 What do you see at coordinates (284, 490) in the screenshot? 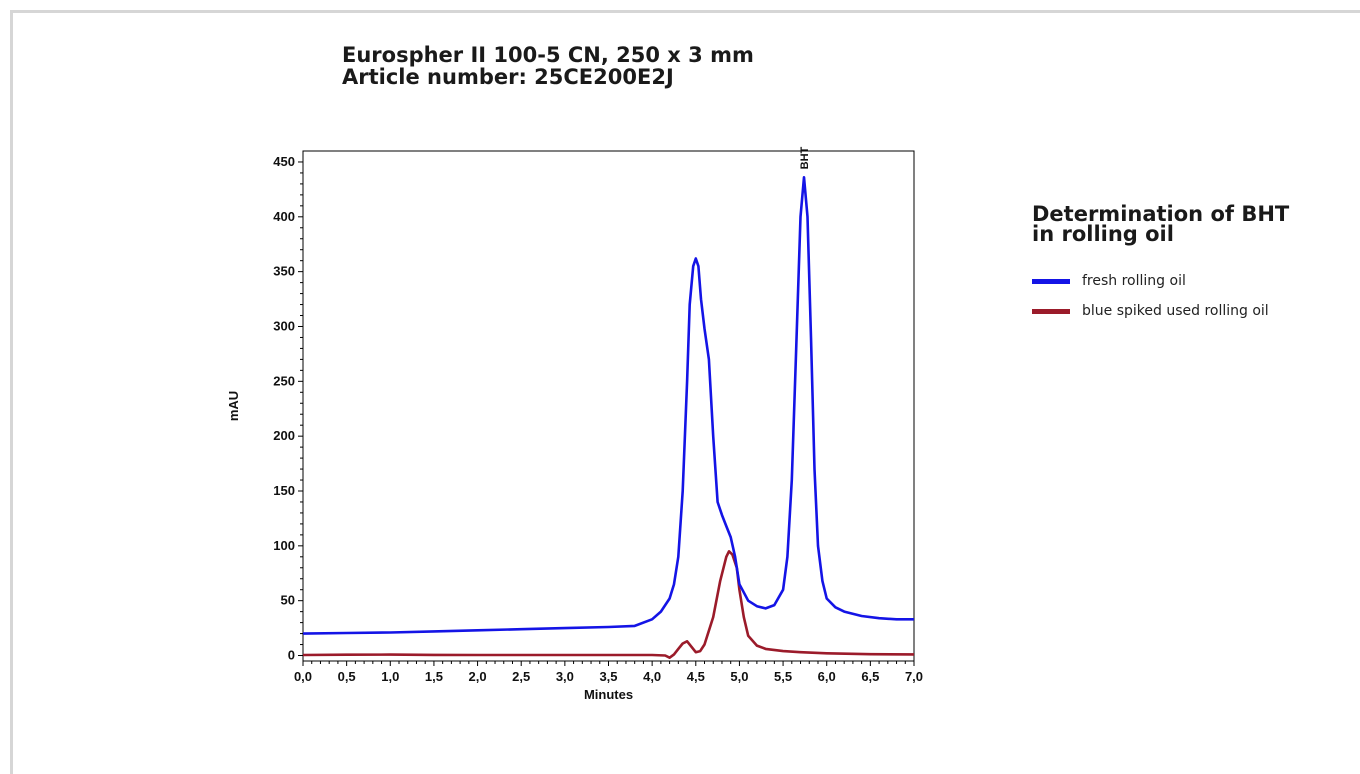
I see `y-tick-label: 150` at bounding box center [284, 490].